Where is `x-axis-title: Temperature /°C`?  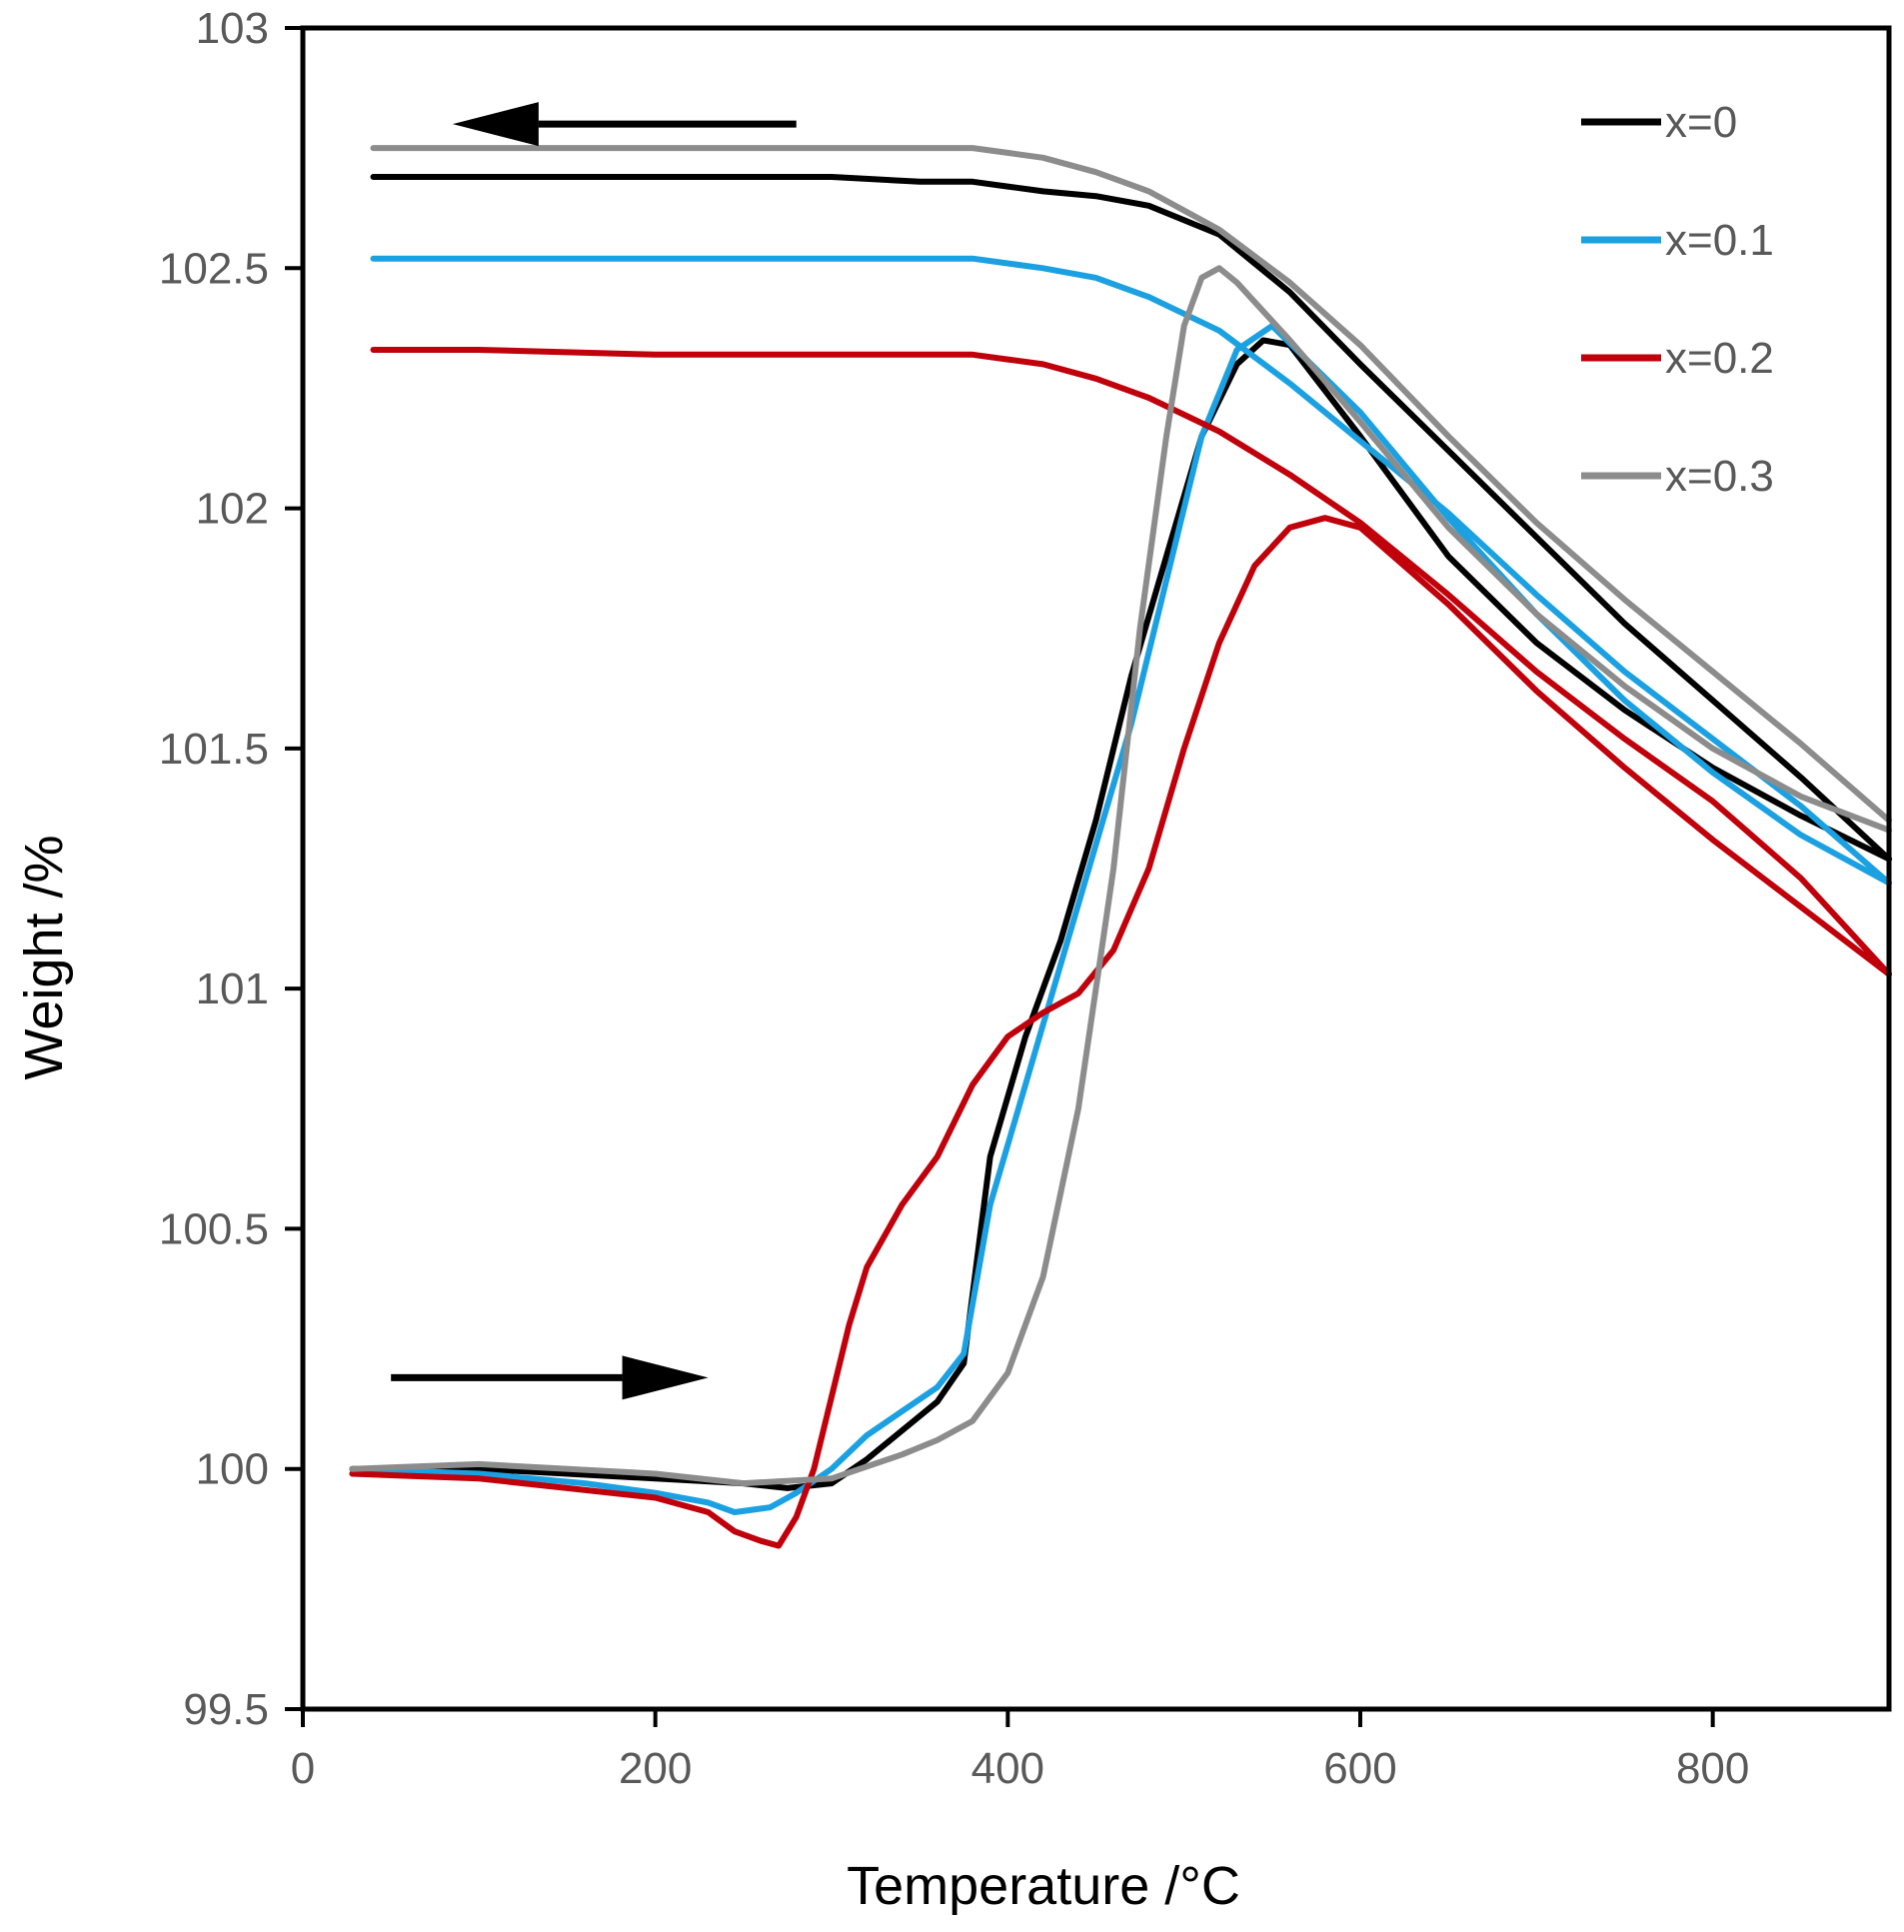 x-axis-title: Temperature /°C is located at coordinates (1043, 1886).